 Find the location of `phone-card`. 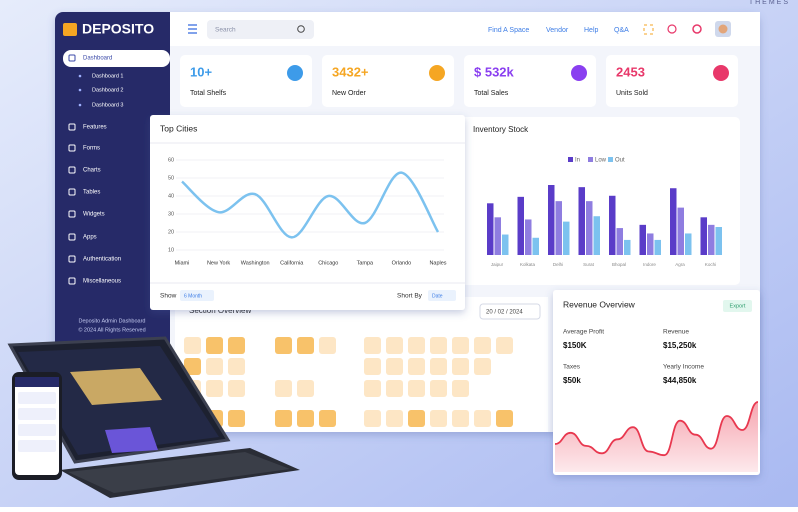

phone-card is located at coordinates (37, 414).